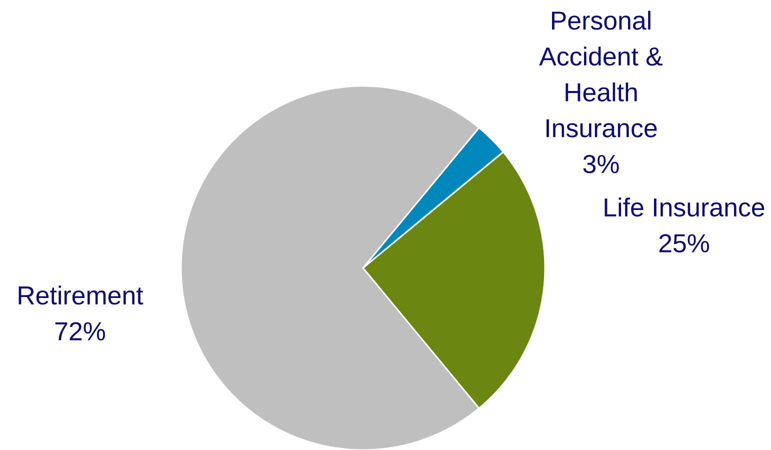  What do you see at coordinates (684, 243) in the screenshot?
I see `data-label: 25%` at bounding box center [684, 243].